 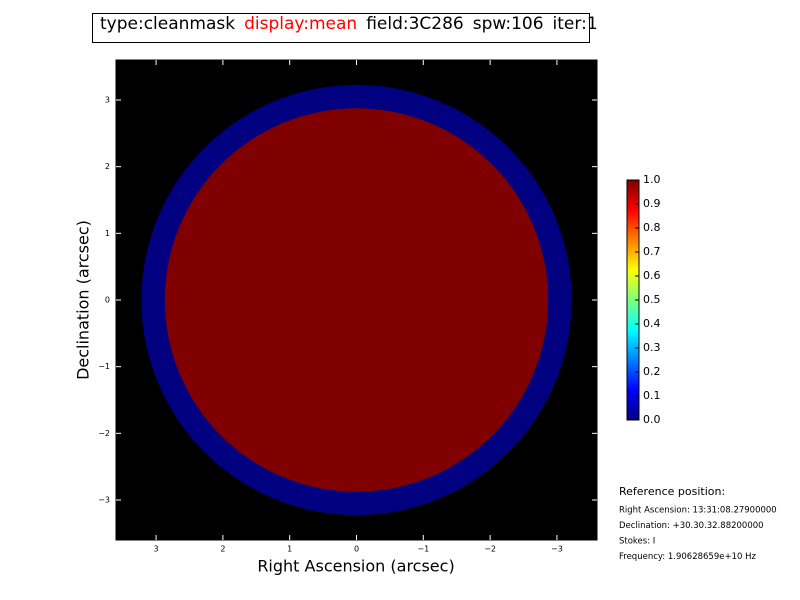 I want to click on reference-line: Right Ascension: 13:31:08.27900000, so click(x=698, y=511).